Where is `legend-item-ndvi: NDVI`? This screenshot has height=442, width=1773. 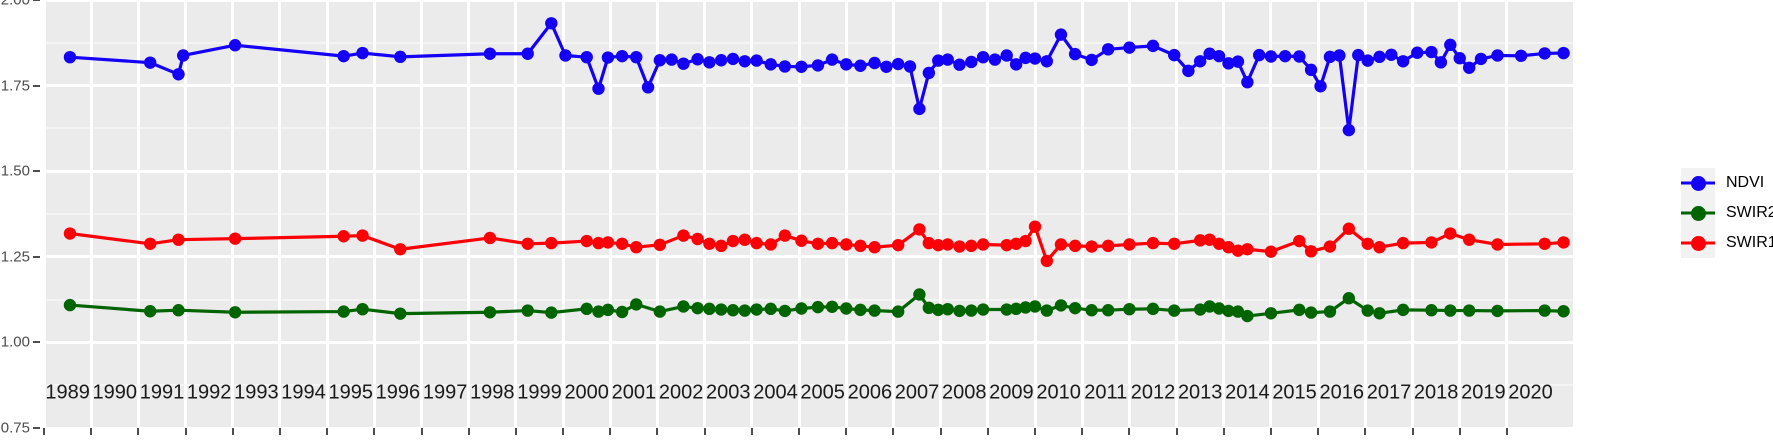
legend-item-ndvi: NDVI is located at coordinates (1727, 183).